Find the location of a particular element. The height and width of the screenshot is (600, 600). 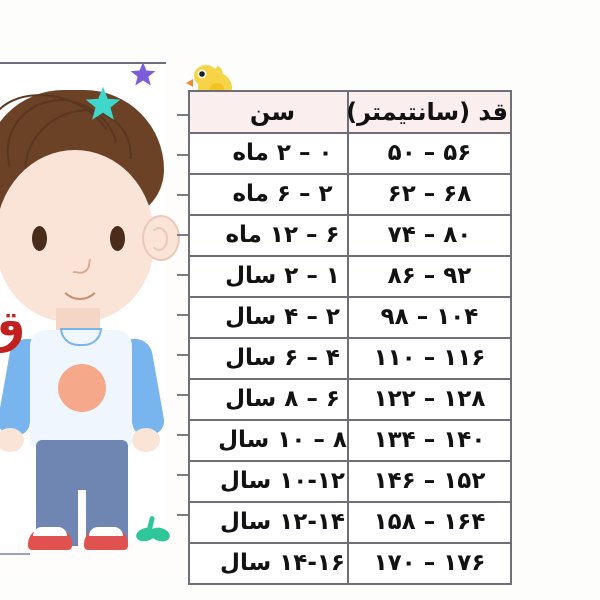

cell-height: ۱۲۸ – ۱۲۲ is located at coordinates (429, 399).